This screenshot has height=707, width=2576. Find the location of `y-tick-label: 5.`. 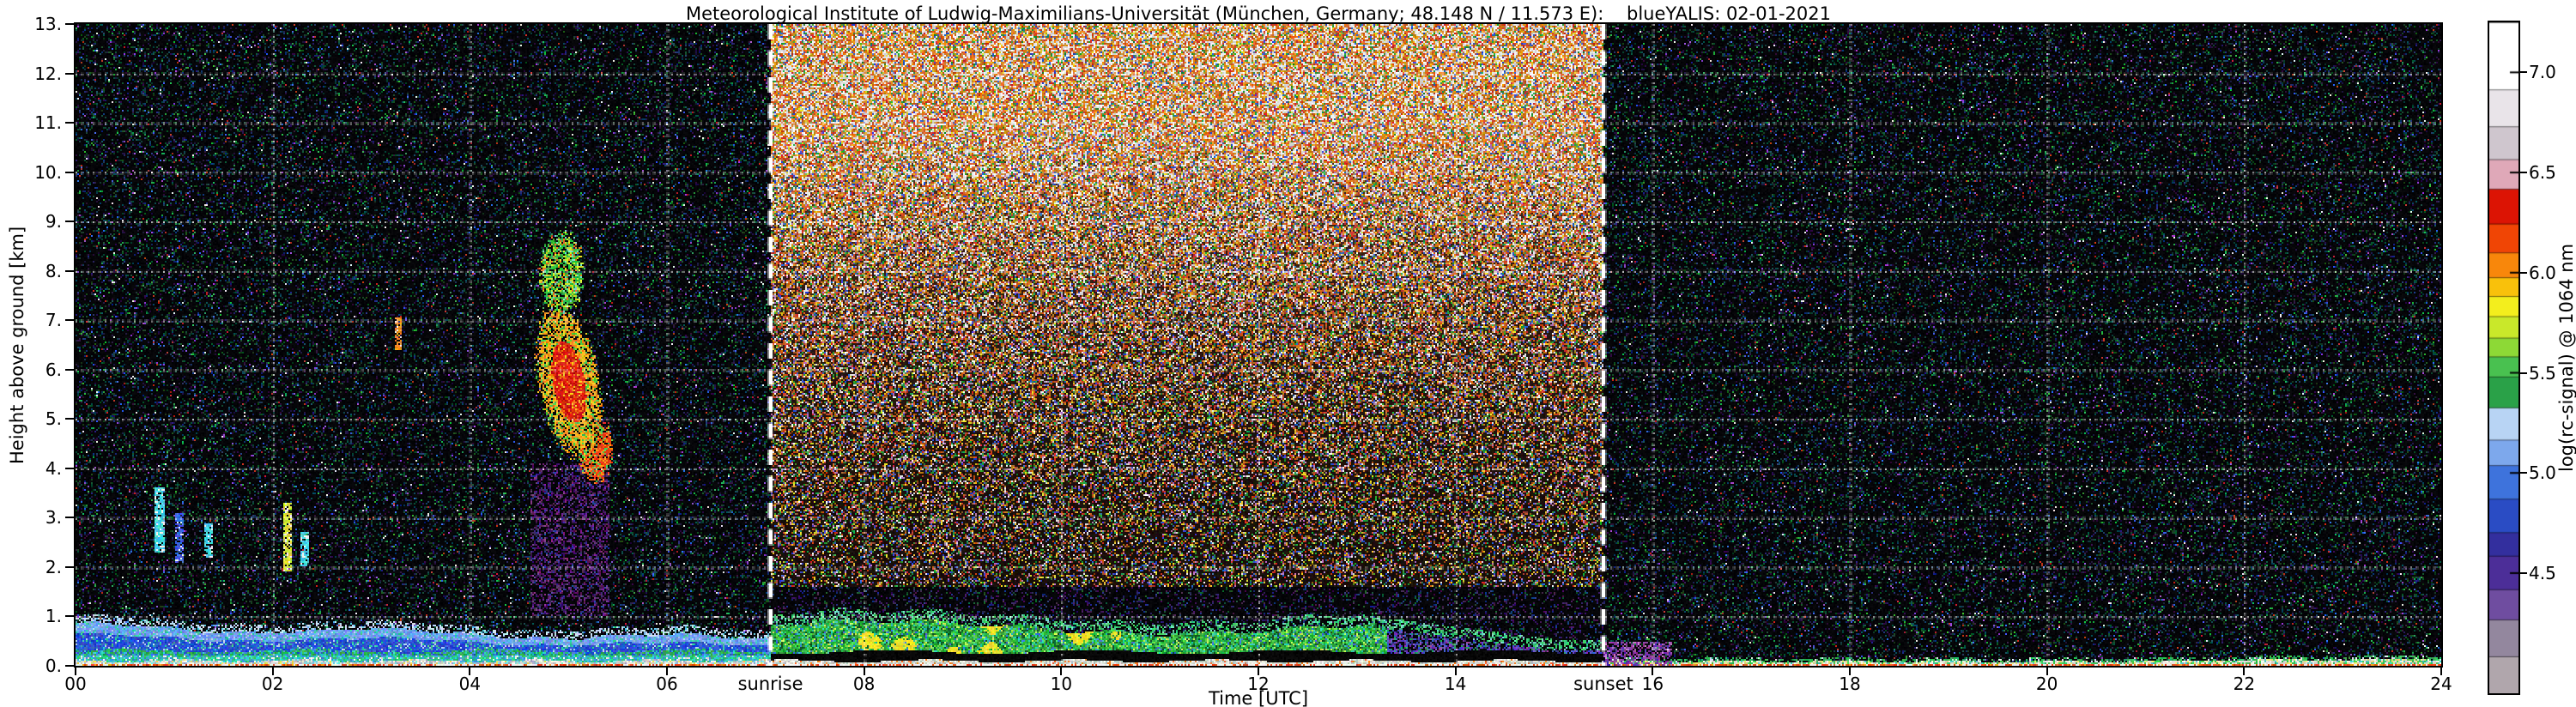

y-tick-label: 5. is located at coordinates (53, 419).